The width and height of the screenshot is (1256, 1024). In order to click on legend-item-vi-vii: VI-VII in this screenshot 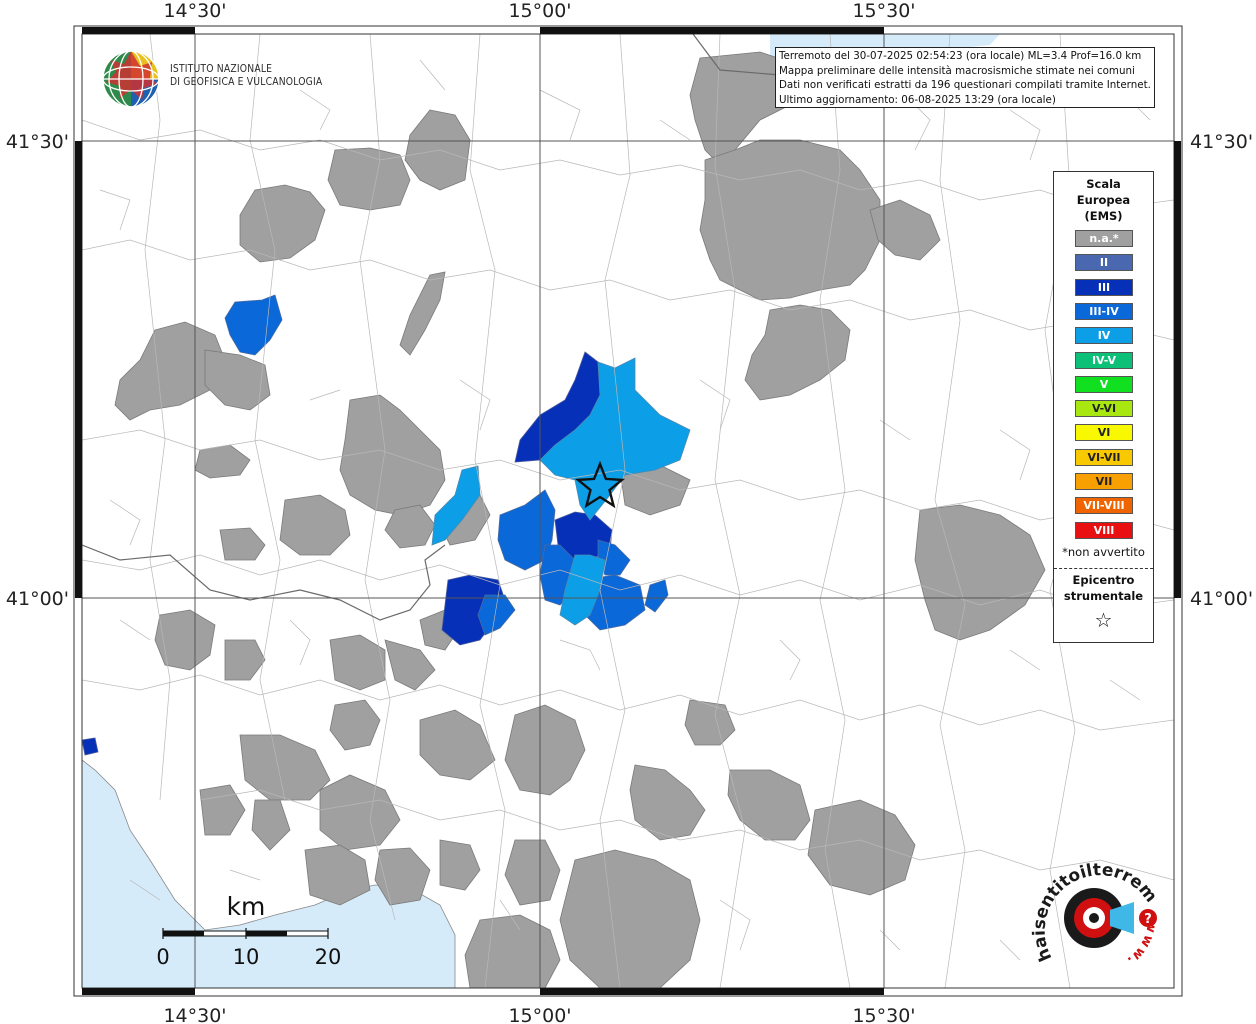, I will do `click(1104, 457)`.